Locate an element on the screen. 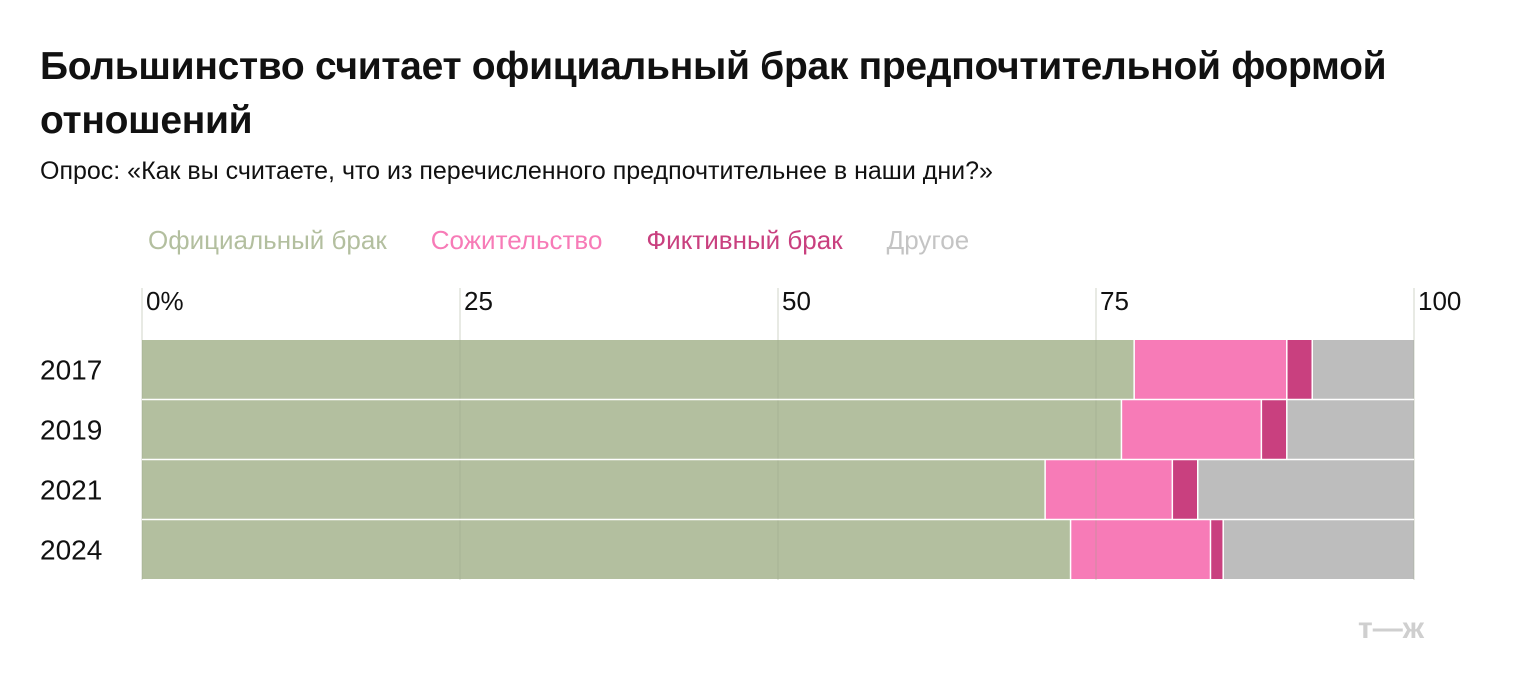 This screenshot has height=700, width=1520. svg-text: т—ж is located at coordinates (1391, 629).